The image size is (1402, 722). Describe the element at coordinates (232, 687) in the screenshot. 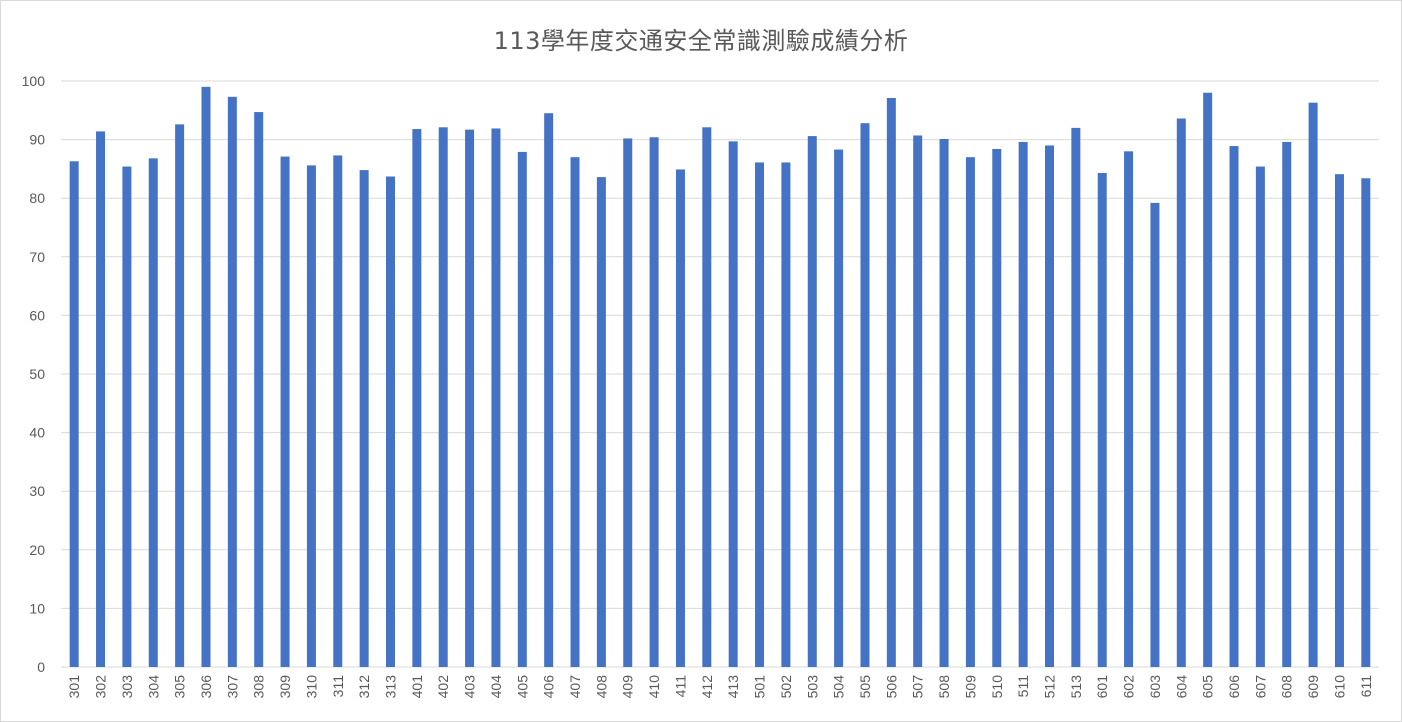

I see `x-tick-label: 307` at that location.